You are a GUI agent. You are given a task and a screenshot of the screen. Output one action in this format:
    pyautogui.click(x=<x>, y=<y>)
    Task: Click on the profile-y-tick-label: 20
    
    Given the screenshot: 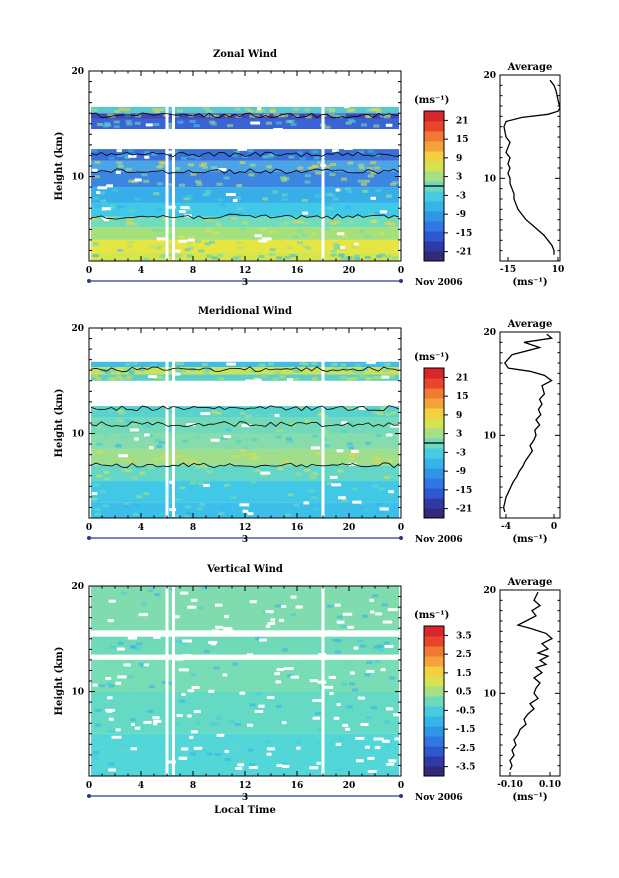 What is the action you would take?
    pyautogui.click(x=489, y=333)
    